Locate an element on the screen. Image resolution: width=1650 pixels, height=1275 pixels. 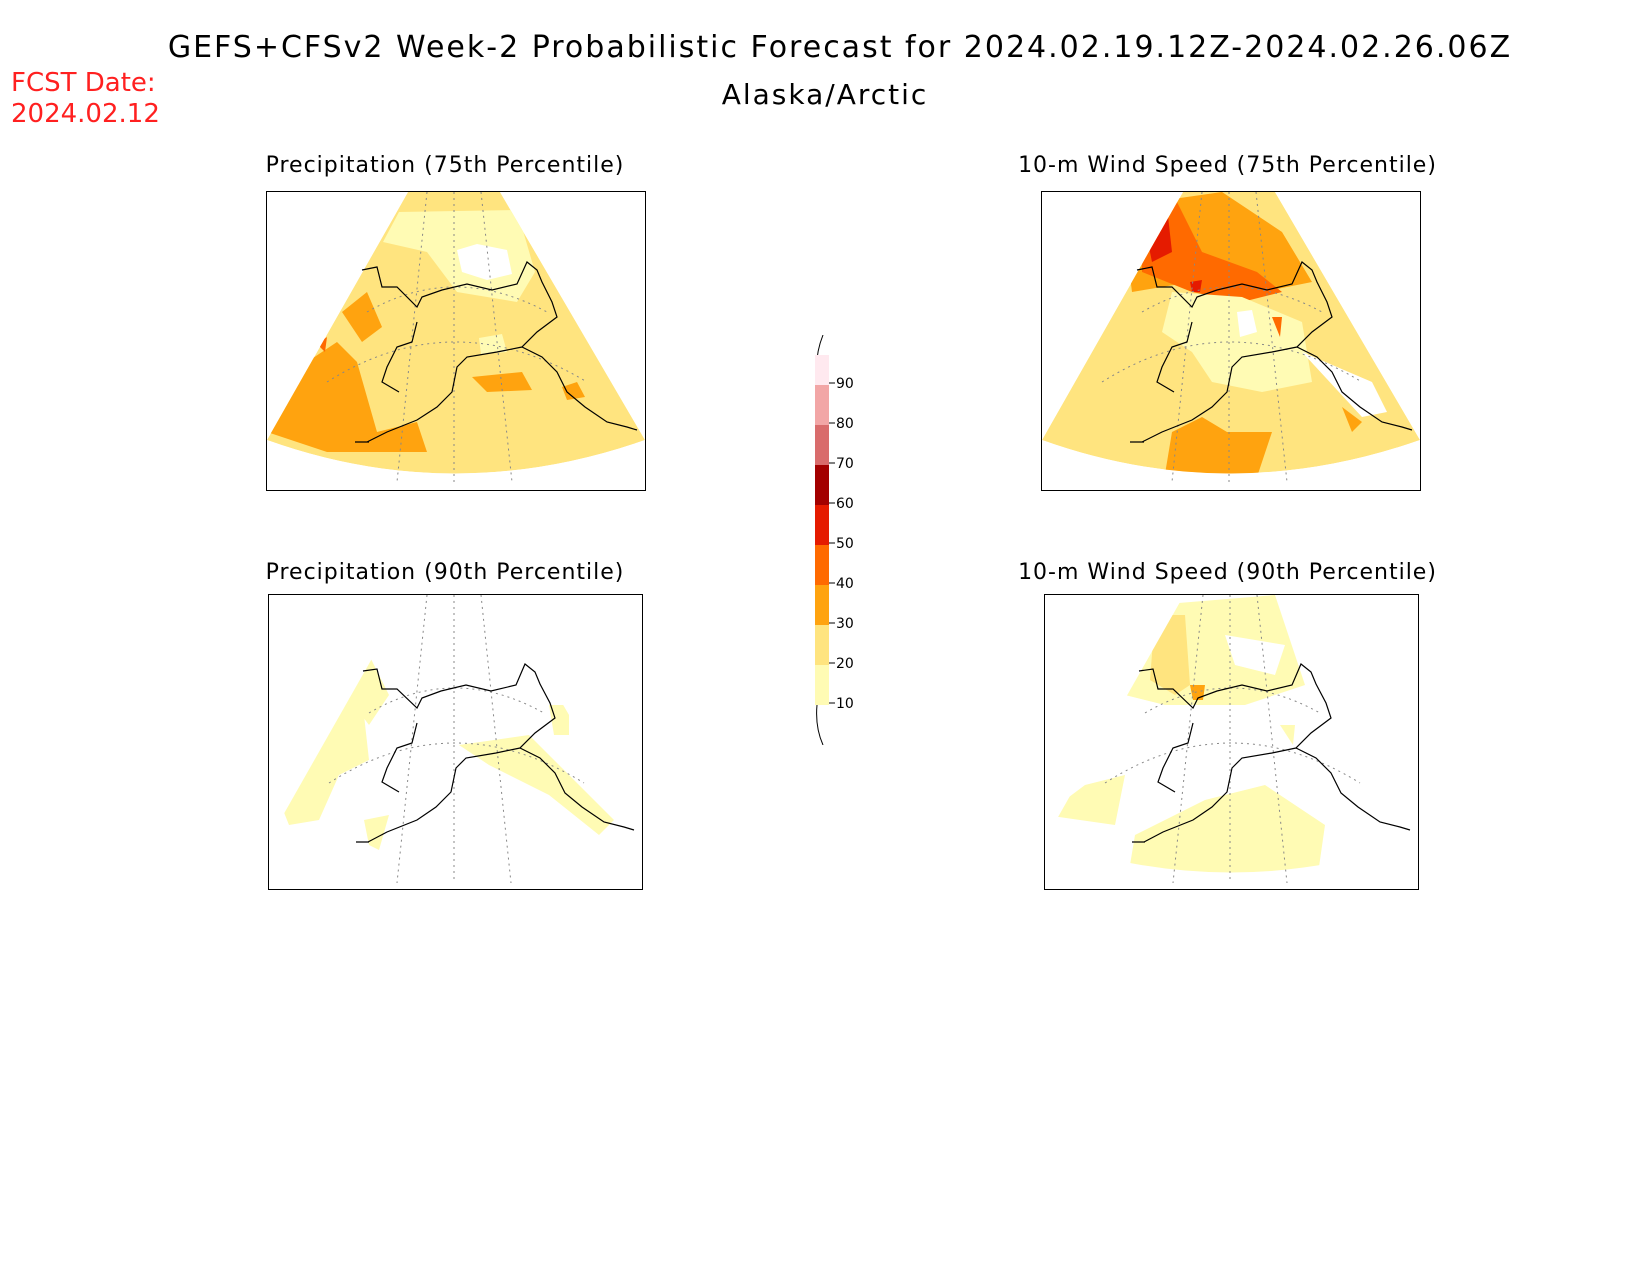
colorbar-labels: 10 20 30 40 50 60 70 80 90 is located at coordinates (841, 544).